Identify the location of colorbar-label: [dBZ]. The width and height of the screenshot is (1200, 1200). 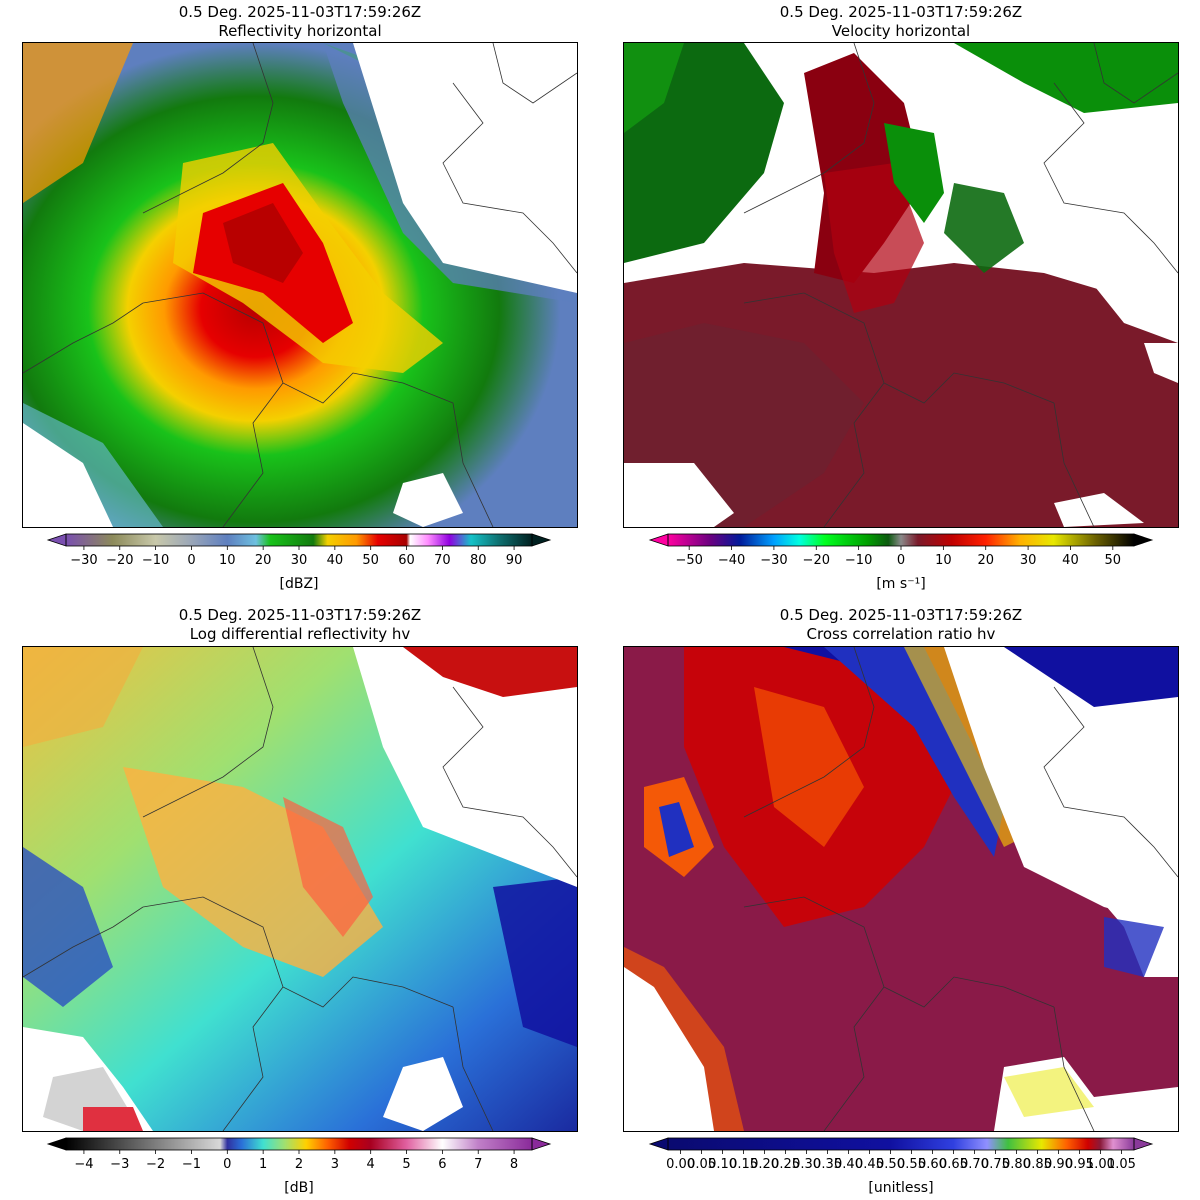
(299, 584).